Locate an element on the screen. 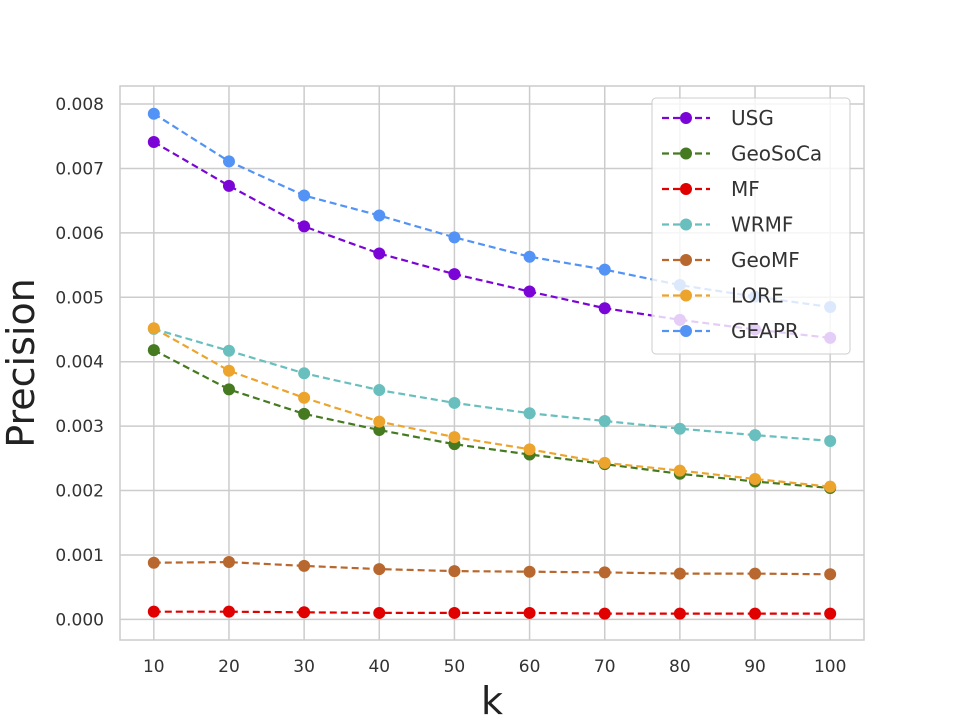 Image resolution: width=960 pixels, height=720 pixels. y-axis-title: Precision is located at coordinates (21, 363).